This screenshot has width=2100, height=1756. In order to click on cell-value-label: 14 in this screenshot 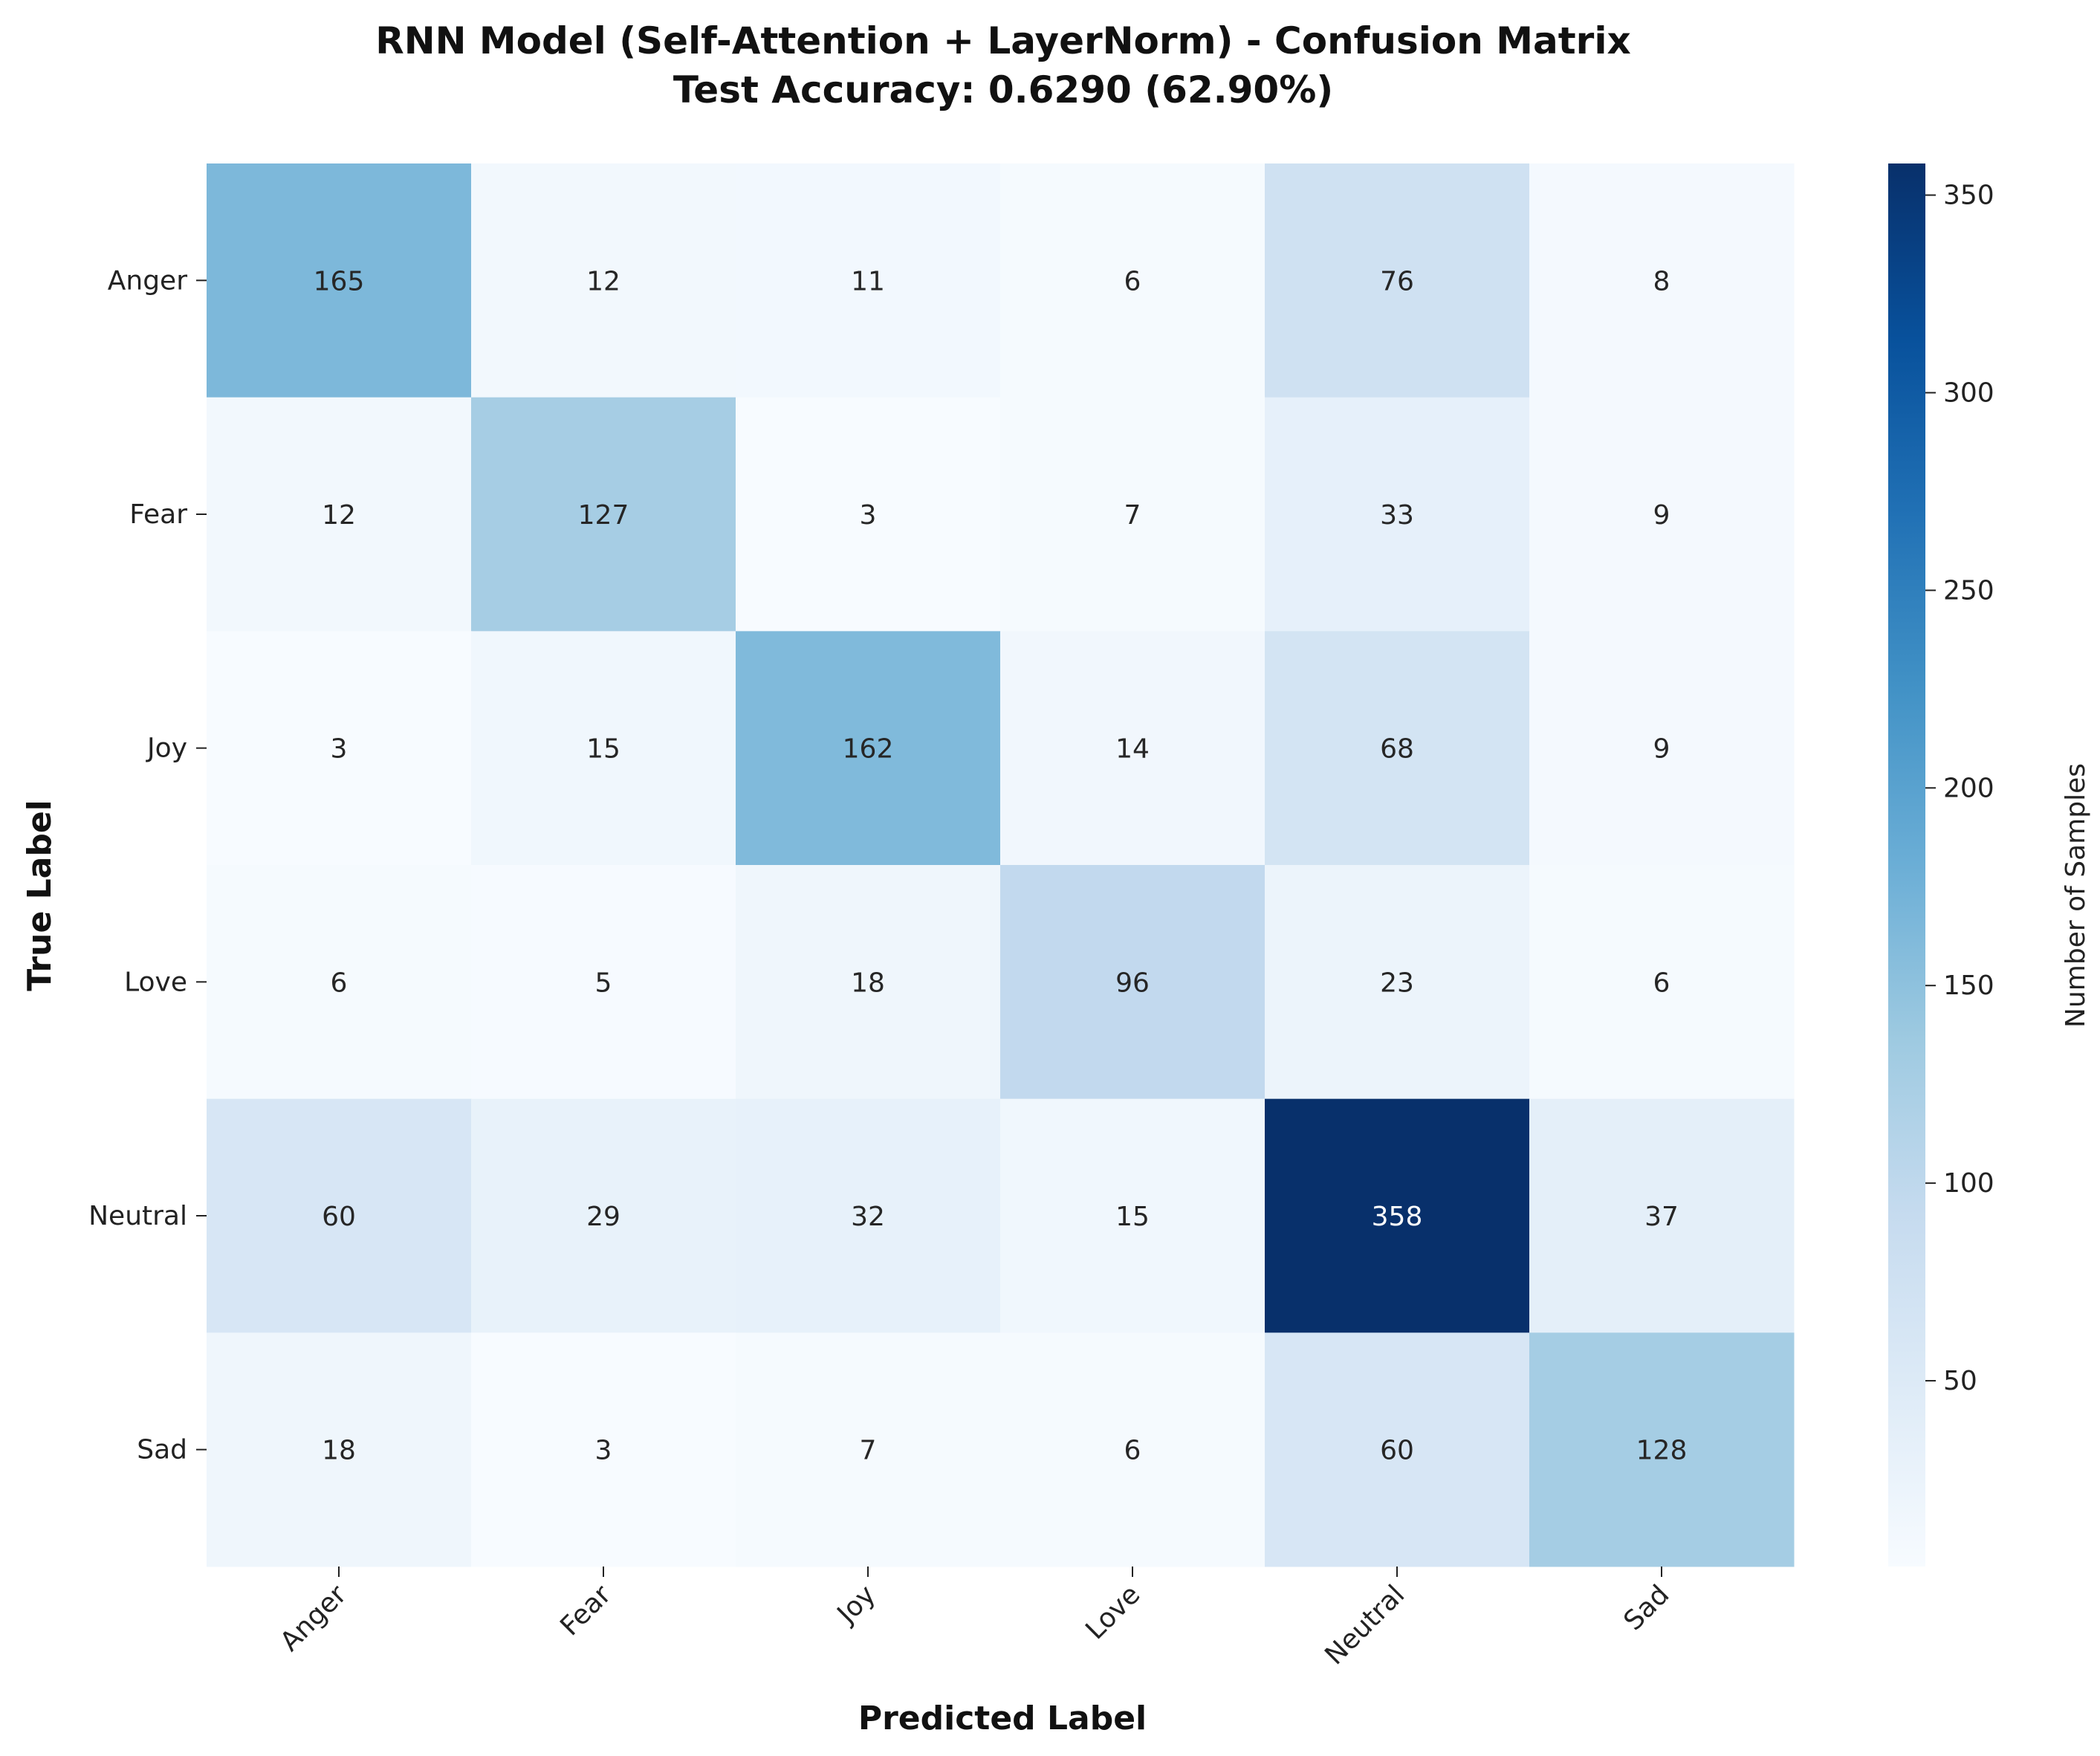, I will do `click(1132, 749)`.